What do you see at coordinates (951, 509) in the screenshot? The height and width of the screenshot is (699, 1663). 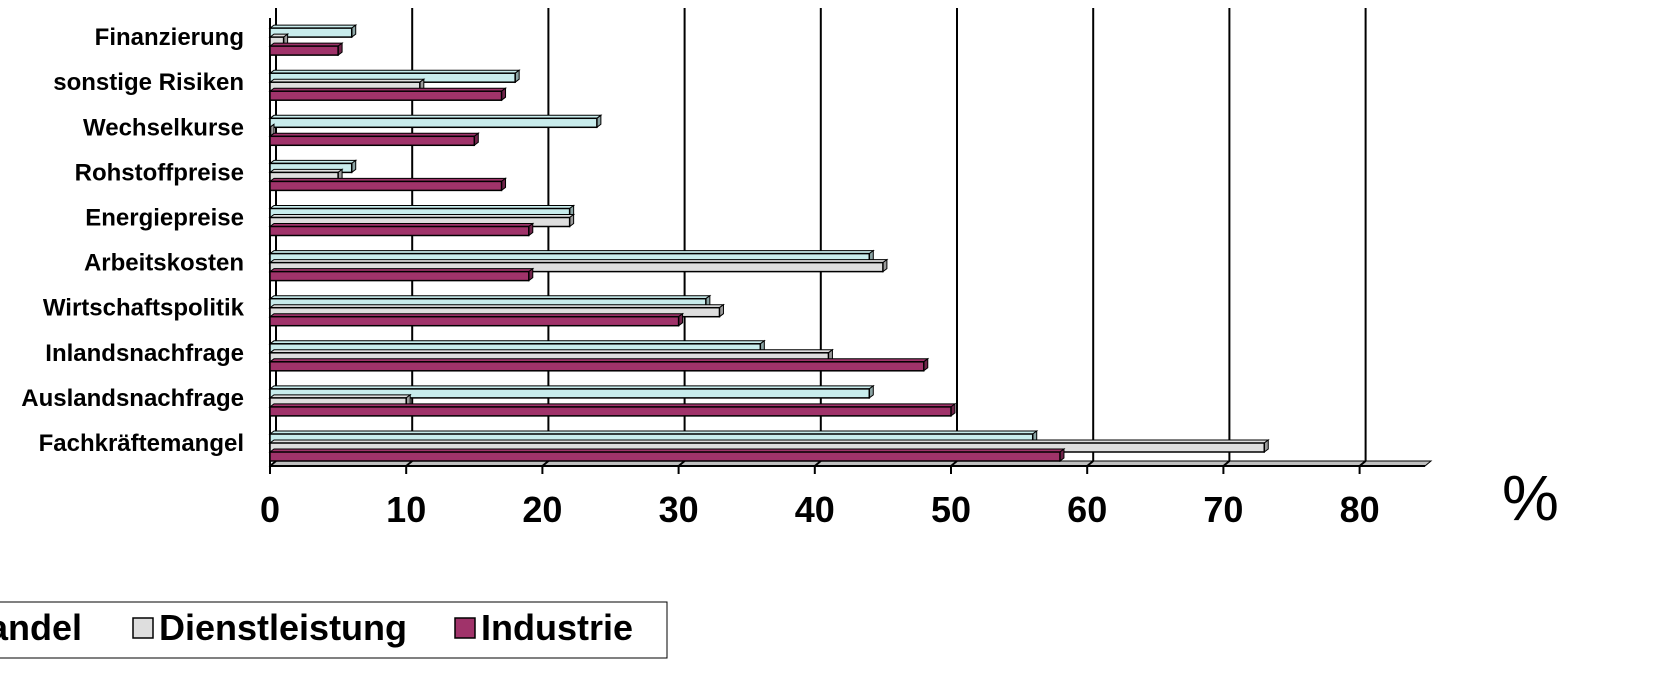 I see `x-tick-label: 50` at bounding box center [951, 509].